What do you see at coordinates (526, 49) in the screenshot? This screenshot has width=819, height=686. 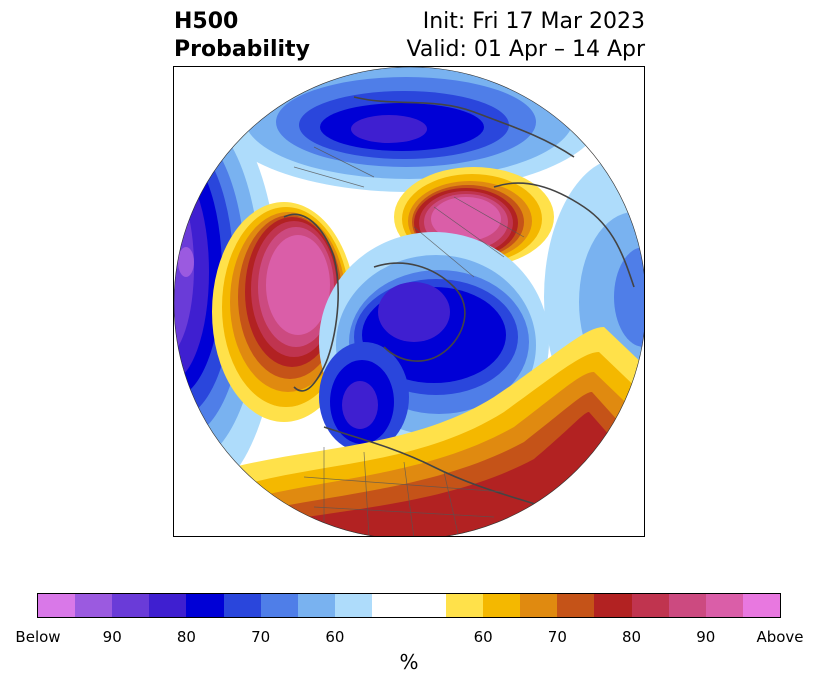 I see `valid-range: Valid: 01 Apr – 14 Apr` at bounding box center [526, 49].